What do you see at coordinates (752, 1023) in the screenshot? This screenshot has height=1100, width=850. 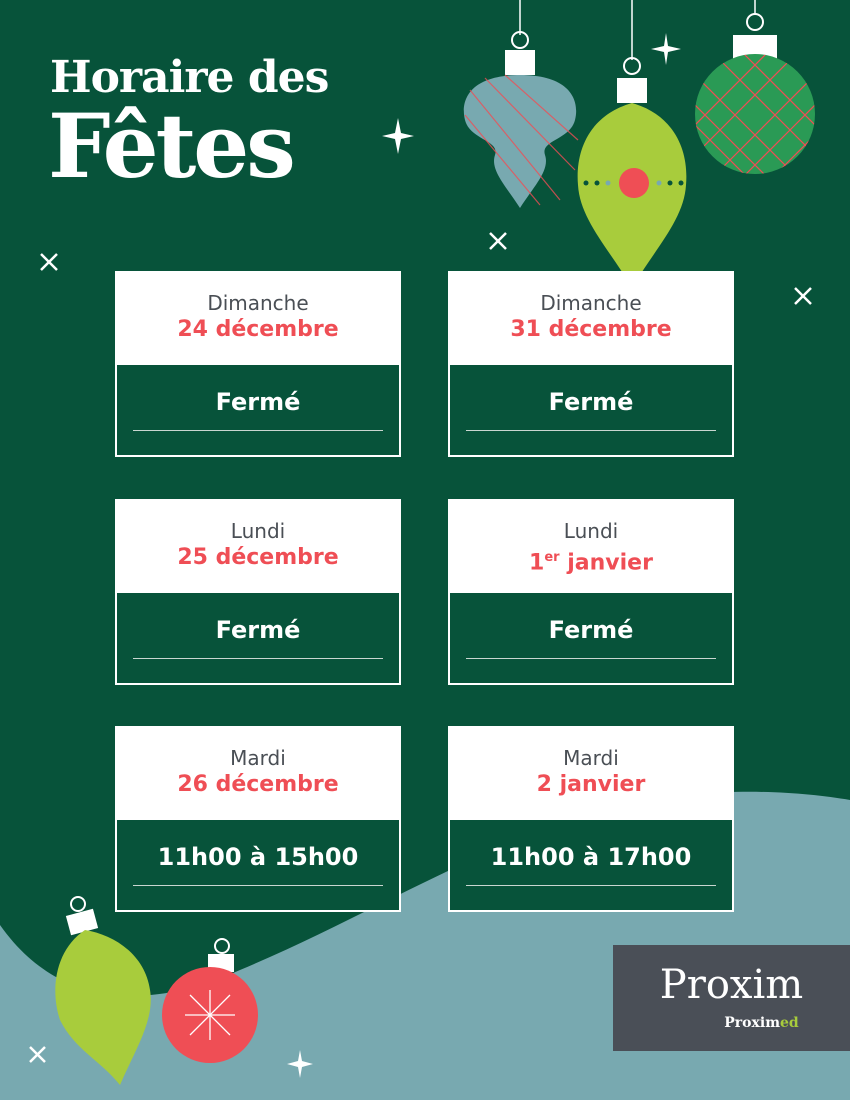 I see `logo-sub-a: Proxim` at bounding box center [752, 1023].